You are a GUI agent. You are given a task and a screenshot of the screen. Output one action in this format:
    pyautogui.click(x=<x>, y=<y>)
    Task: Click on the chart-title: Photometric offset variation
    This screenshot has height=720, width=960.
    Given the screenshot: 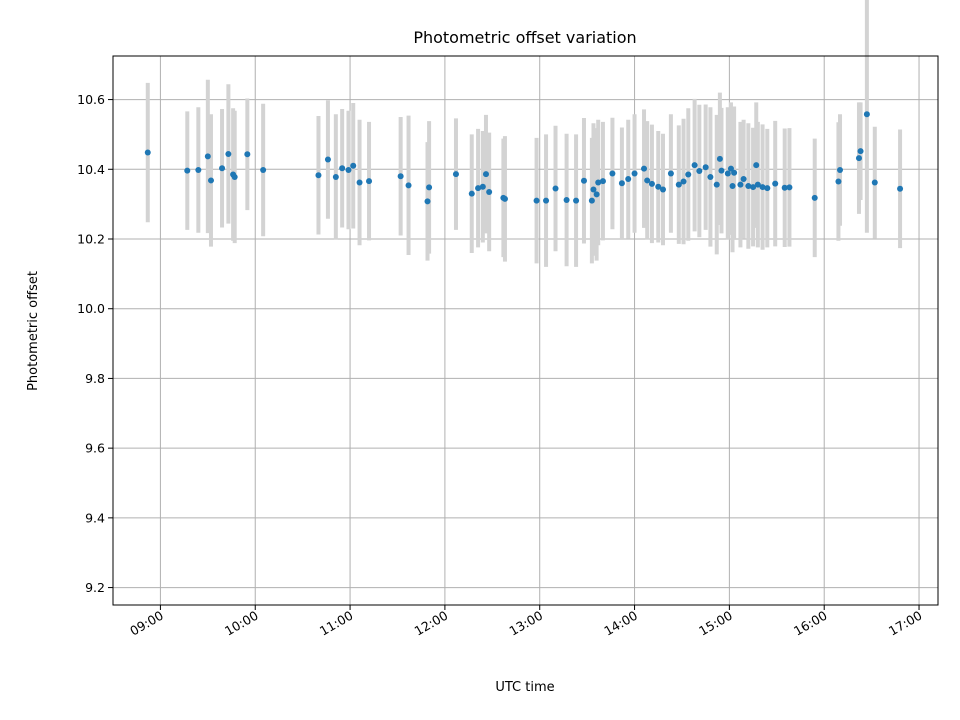 What is the action you would take?
    pyautogui.click(x=524, y=37)
    